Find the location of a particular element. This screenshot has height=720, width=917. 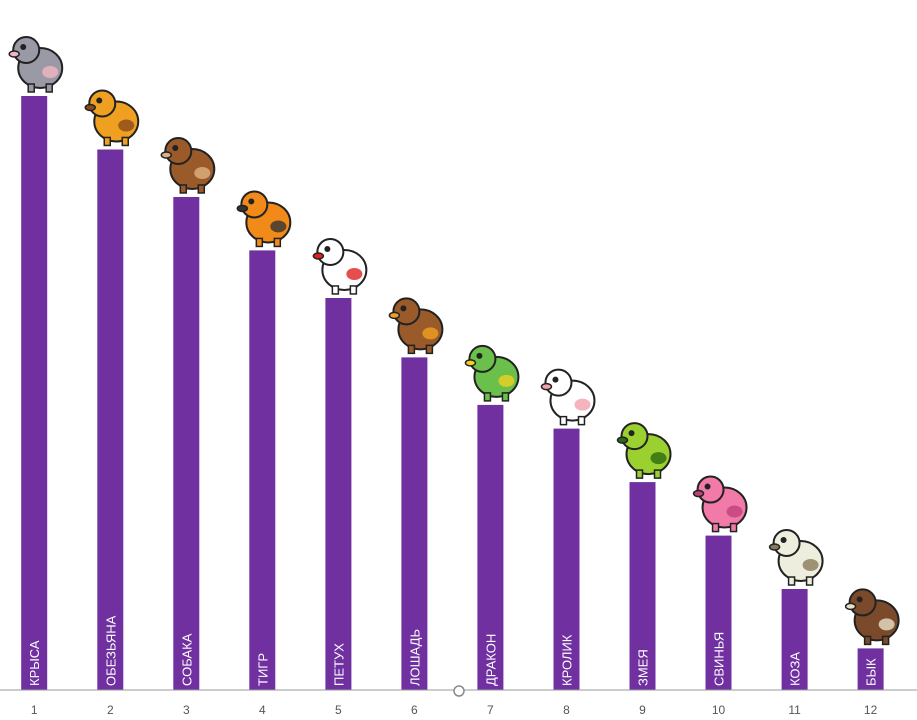

x-tick-6: 6 is located at coordinates (414, 710).